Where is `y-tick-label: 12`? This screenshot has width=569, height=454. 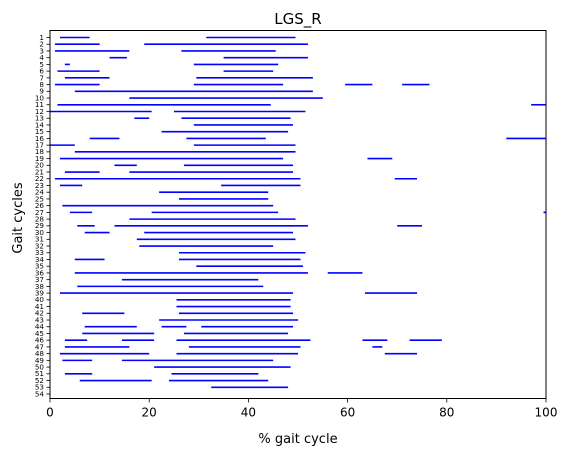
y-tick-label: 12 is located at coordinates (39, 111).